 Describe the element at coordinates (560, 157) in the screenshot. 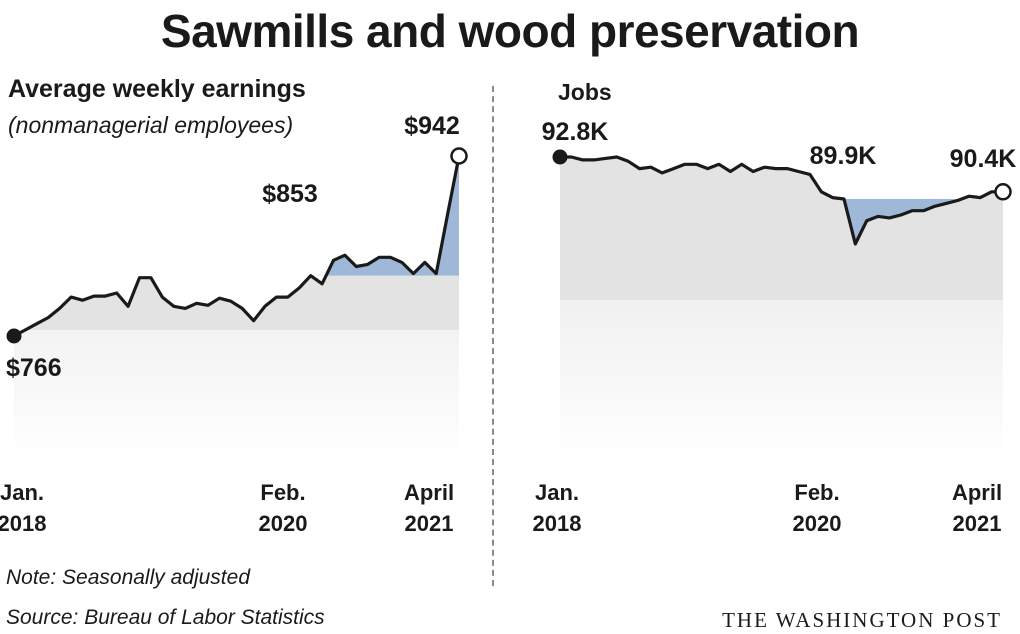

I see `jobs-start-marker` at that location.